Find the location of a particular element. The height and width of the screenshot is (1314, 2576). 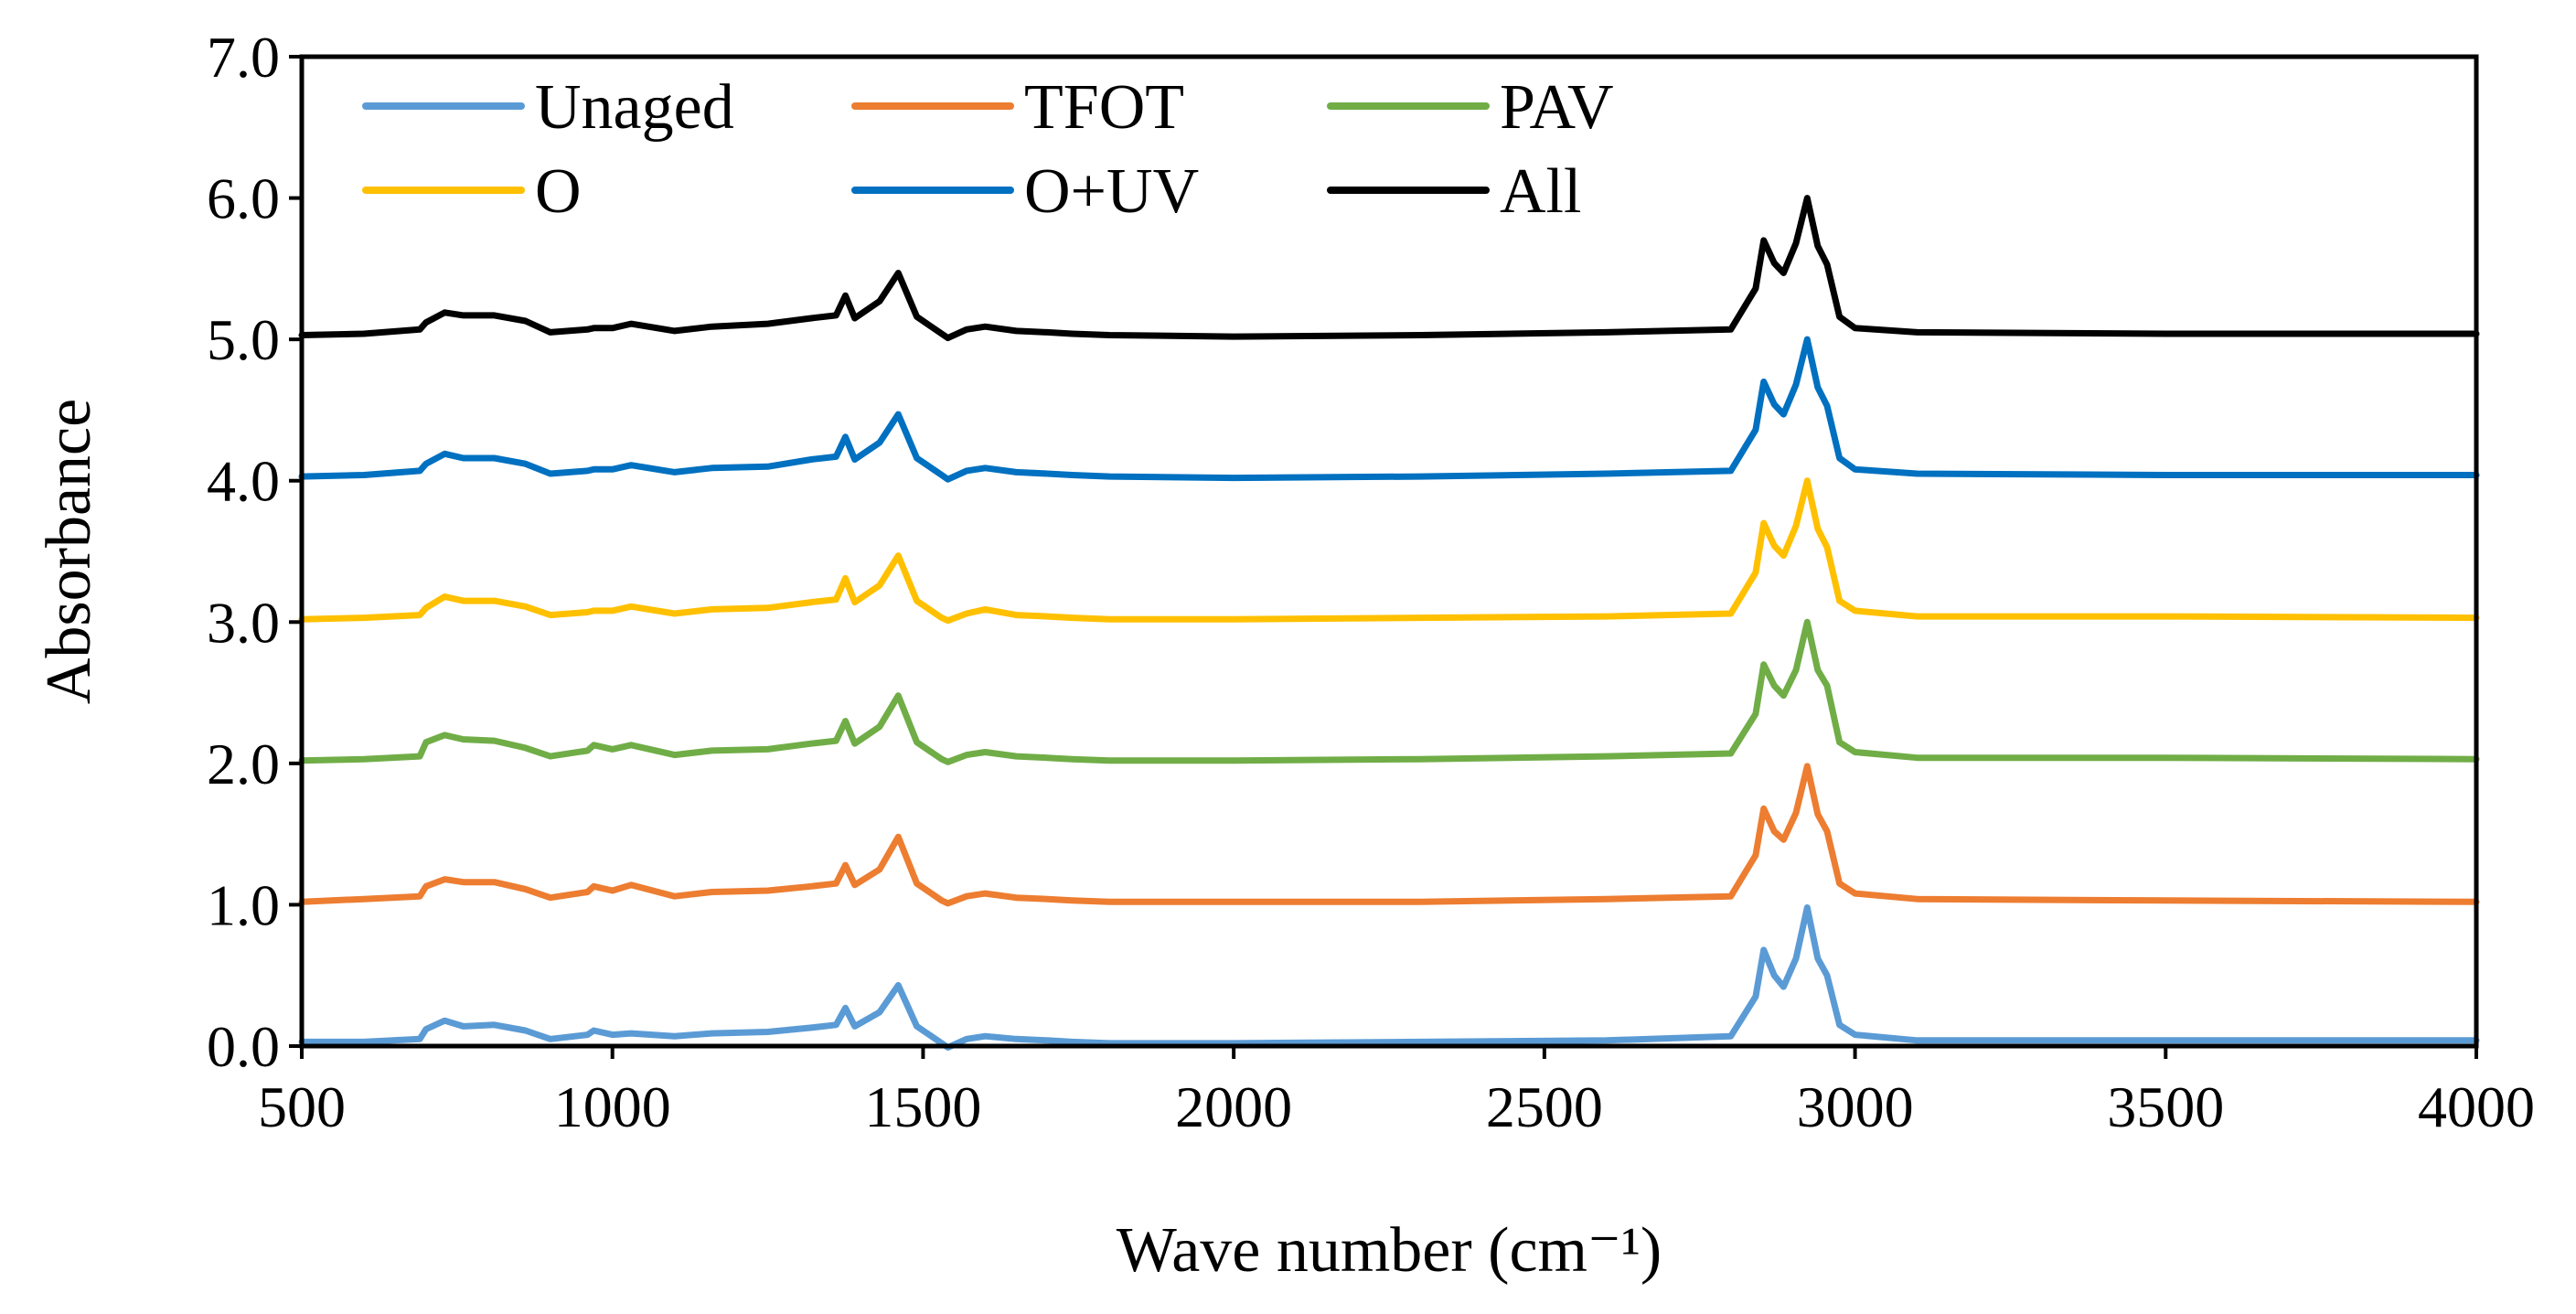

x-tick-label: 1000 is located at coordinates (612, 1106).